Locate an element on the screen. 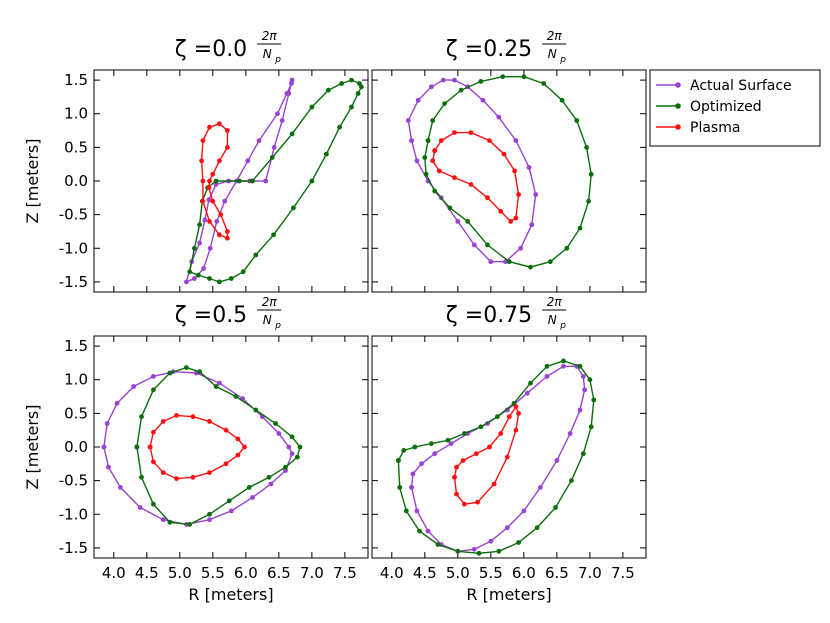 This screenshot has width=830, height=623. x-tick-label: 7.5 is located at coordinates (623, 573).